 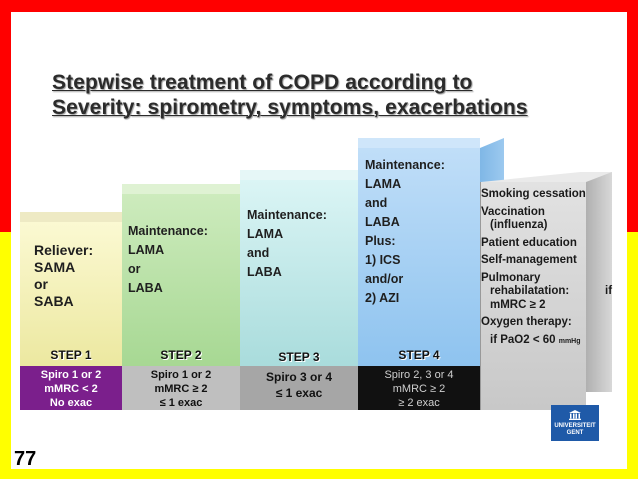 What do you see at coordinates (419, 403) in the screenshot?
I see `criteria-line: ≥ 2 exac` at bounding box center [419, 403].